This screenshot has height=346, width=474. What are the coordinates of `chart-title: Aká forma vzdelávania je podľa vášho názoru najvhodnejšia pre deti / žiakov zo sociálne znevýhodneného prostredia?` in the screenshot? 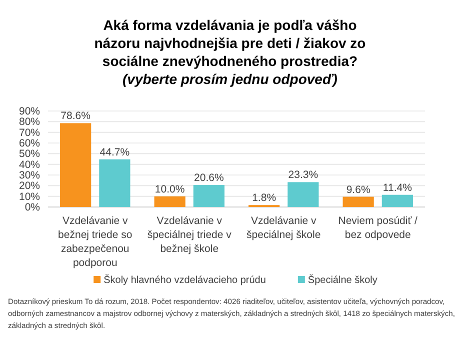 It's located at (230, 43).